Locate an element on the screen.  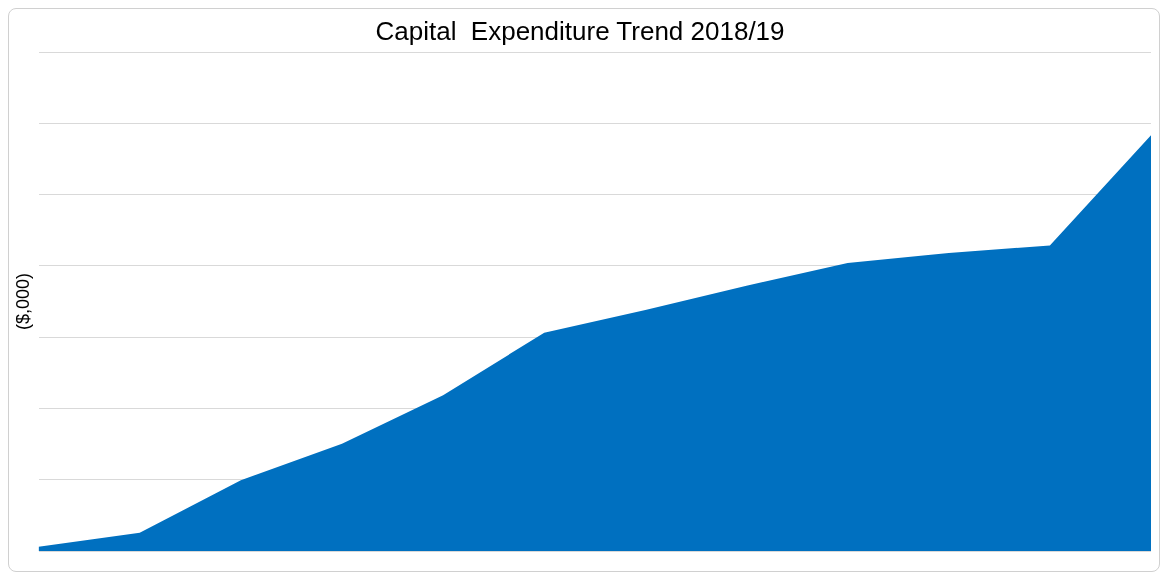
chart-title: Capital Expenditure Trend 2018/19 is located at coordinates (580, 30).